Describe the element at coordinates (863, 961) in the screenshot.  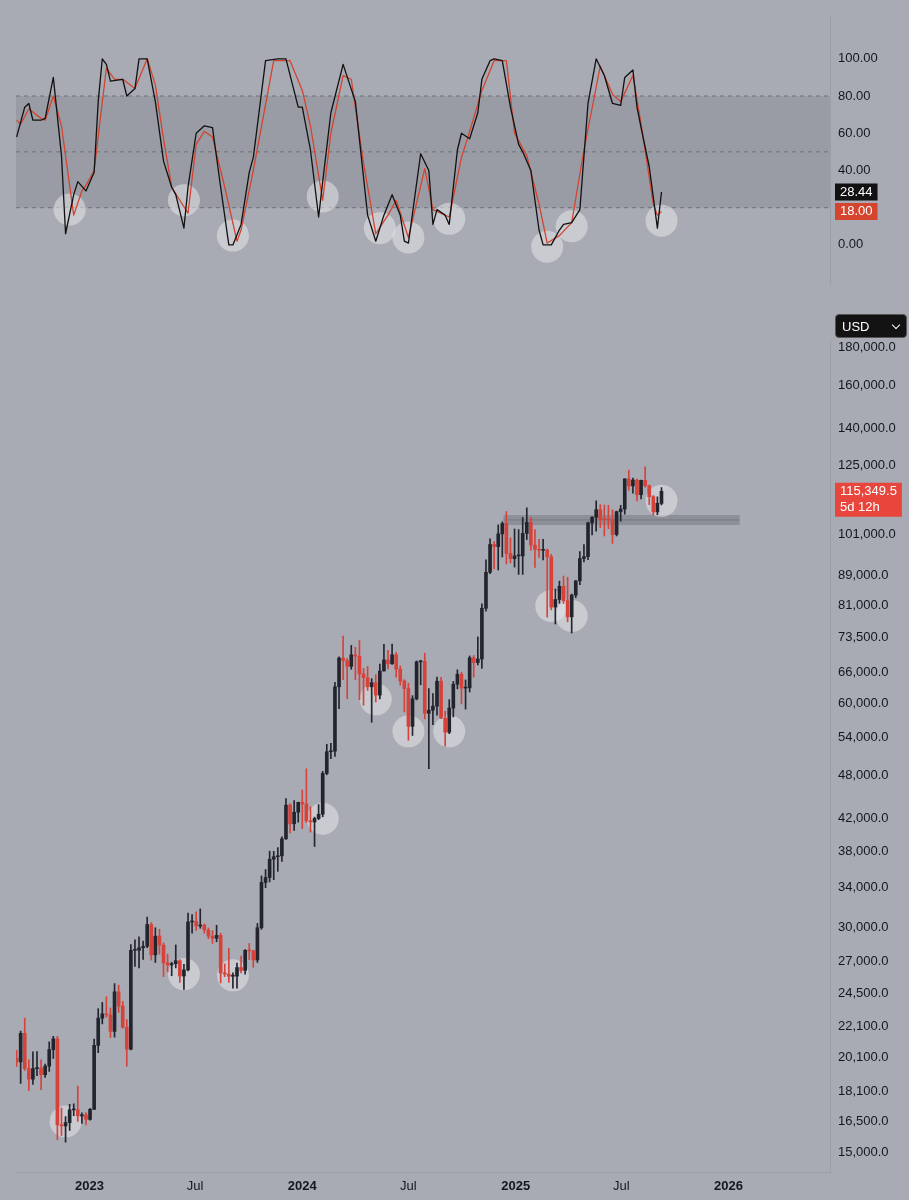
I see `y-tick-label: 27,000.0` at that location.